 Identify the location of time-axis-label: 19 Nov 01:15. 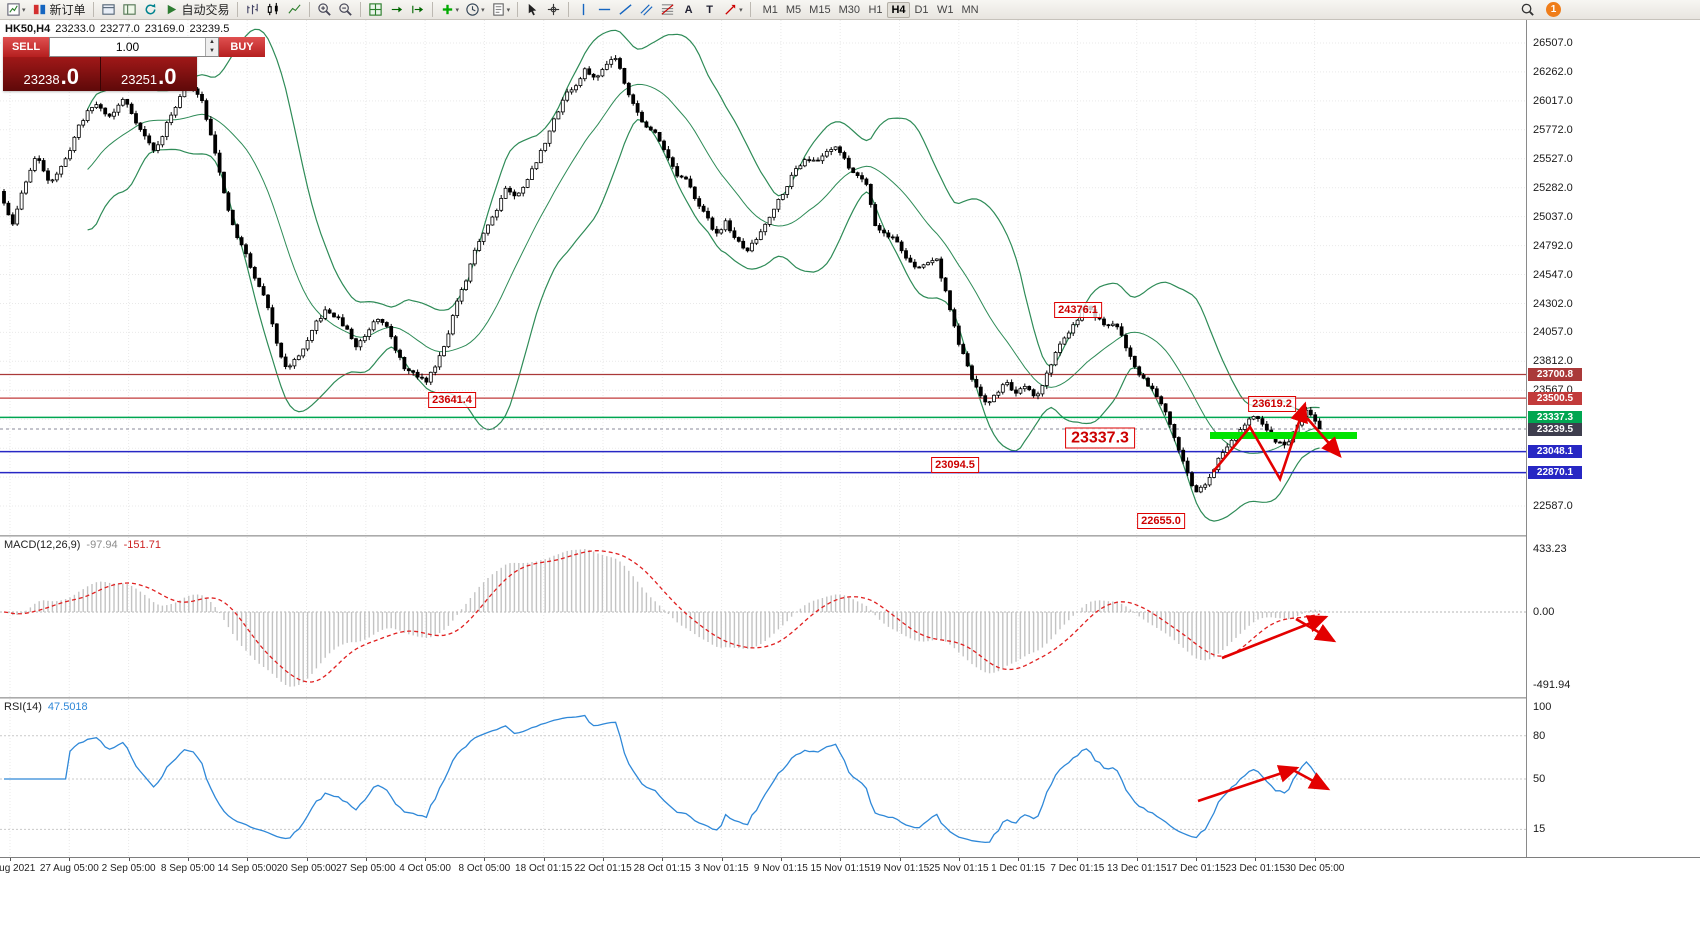
(899, 868).